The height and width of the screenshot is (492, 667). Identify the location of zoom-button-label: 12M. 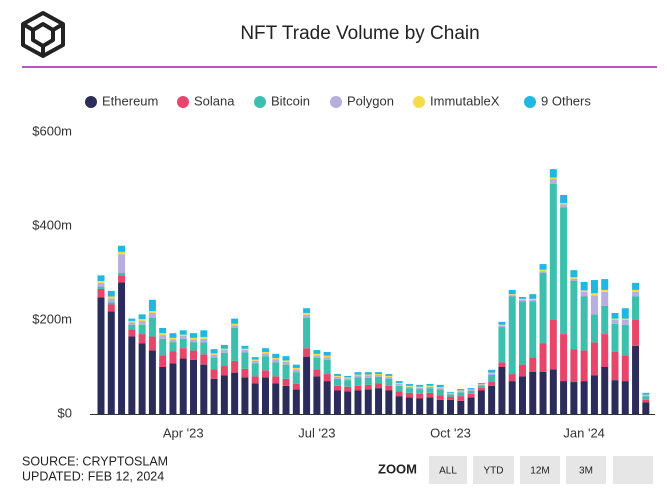
(539, 471).